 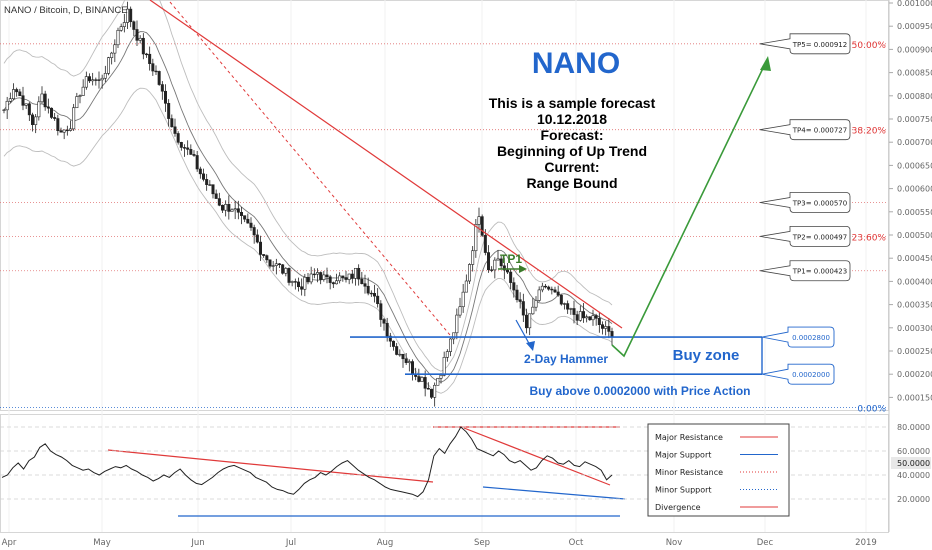 I want to click on price-tick-label: 0.0004500, so click(x=914, y=258).